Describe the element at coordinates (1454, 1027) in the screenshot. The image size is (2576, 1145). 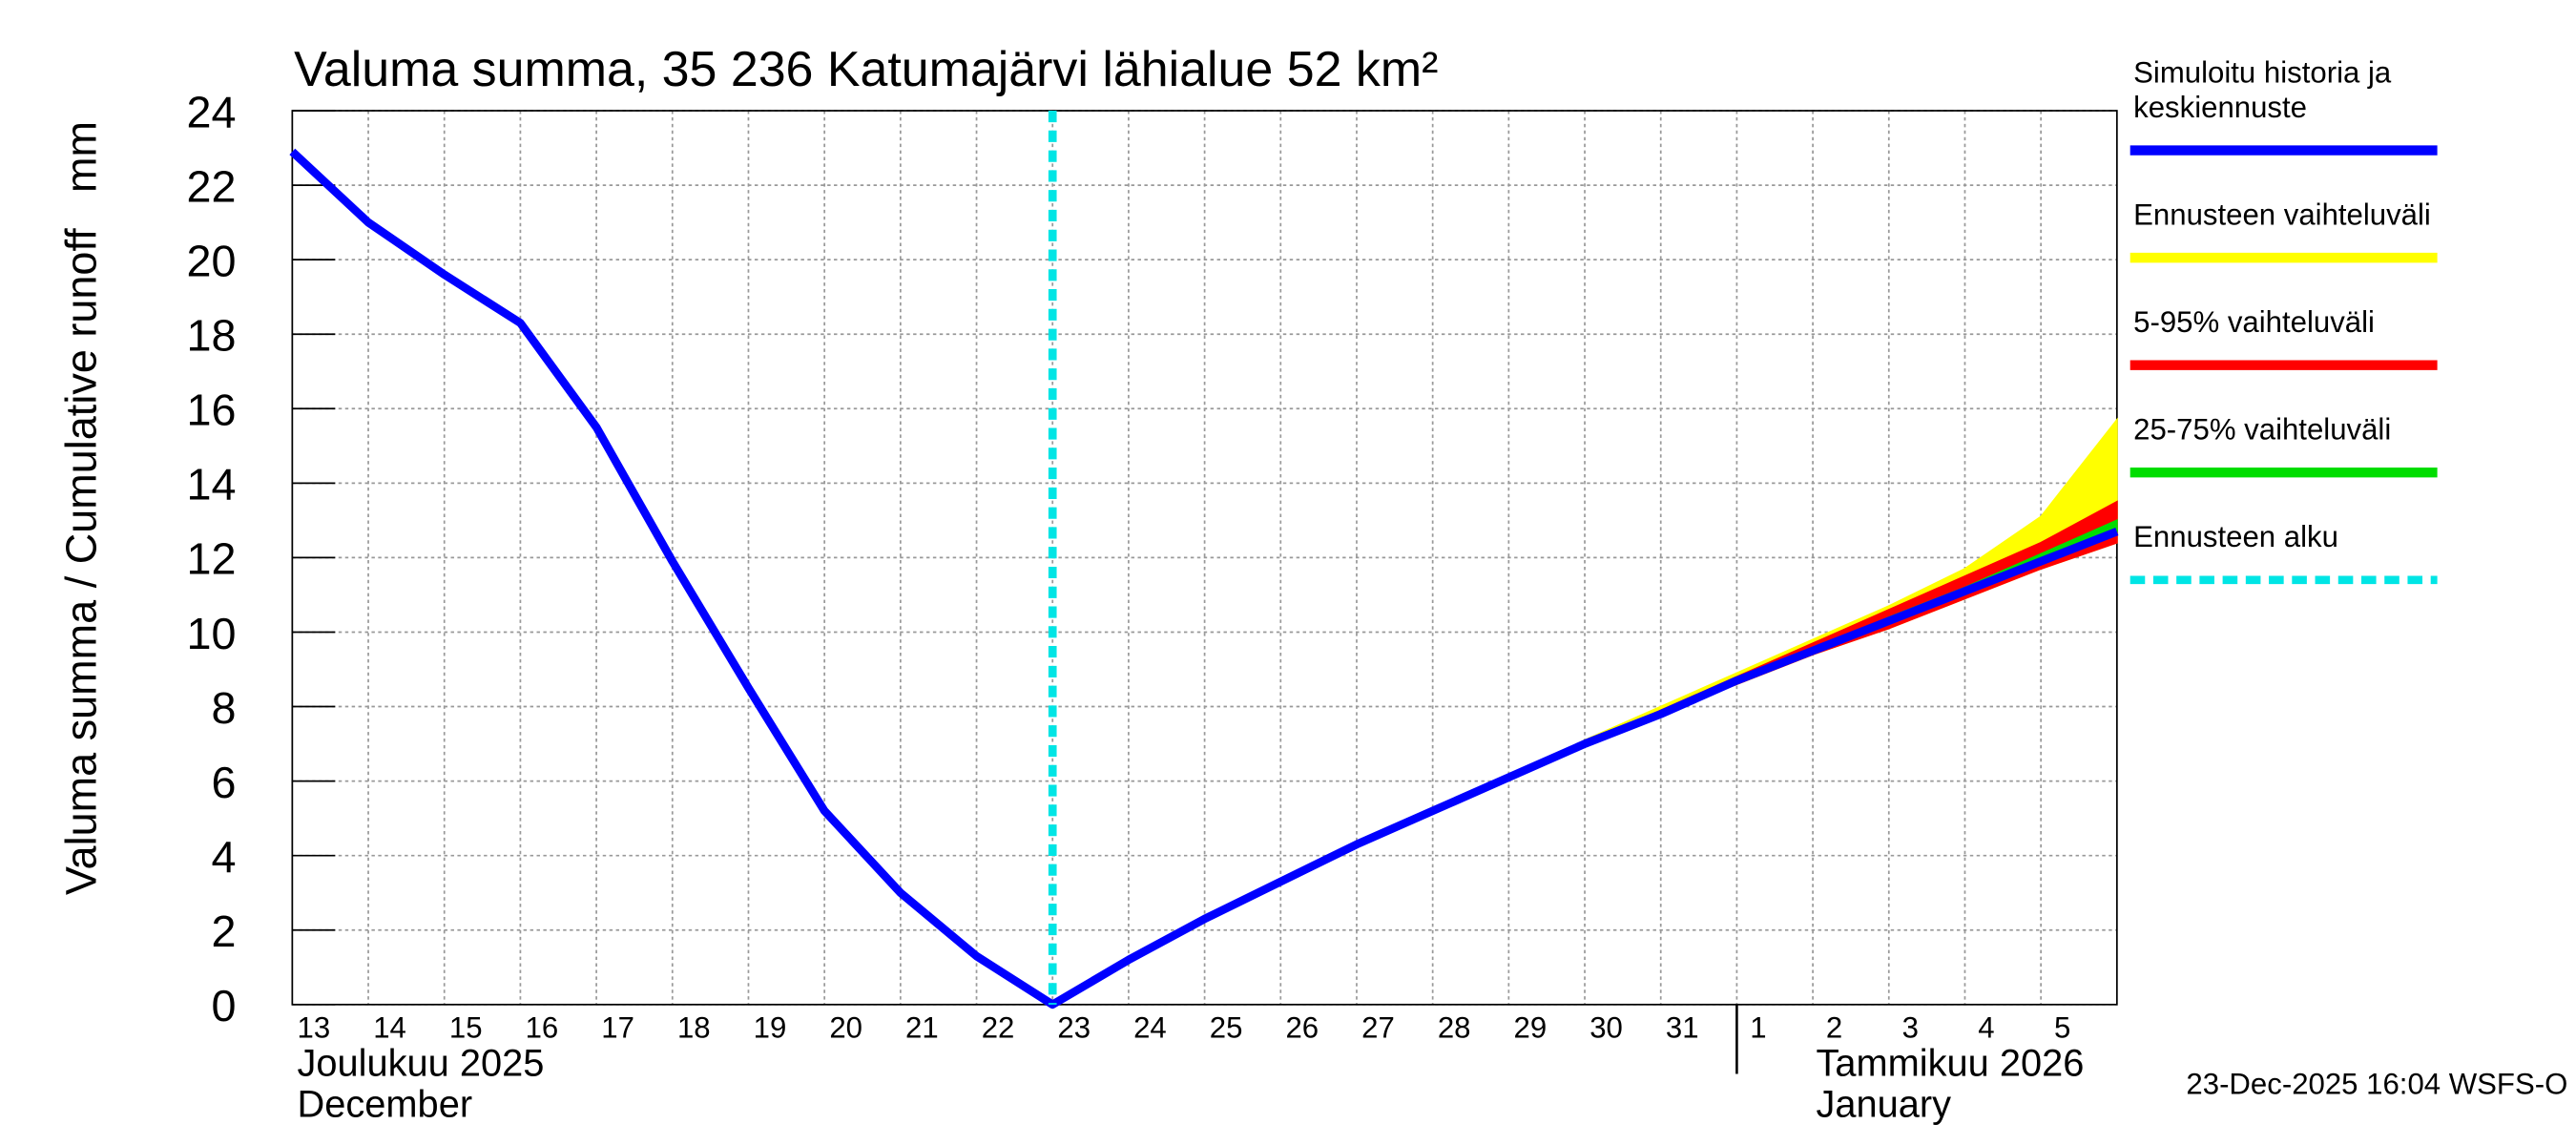
I see `x-tick-label: 28` at that location.